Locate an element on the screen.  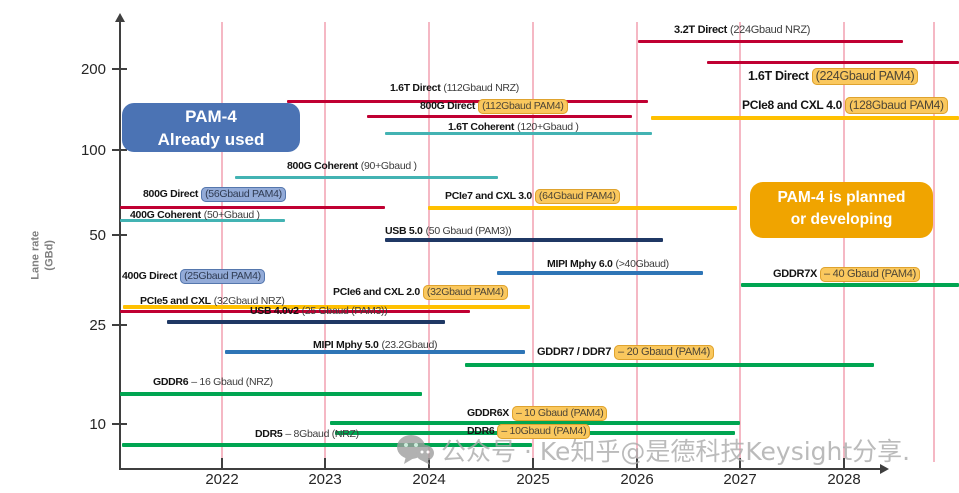
timeline-bar-usb_4_0v2 is located at coordinates (306, 322).